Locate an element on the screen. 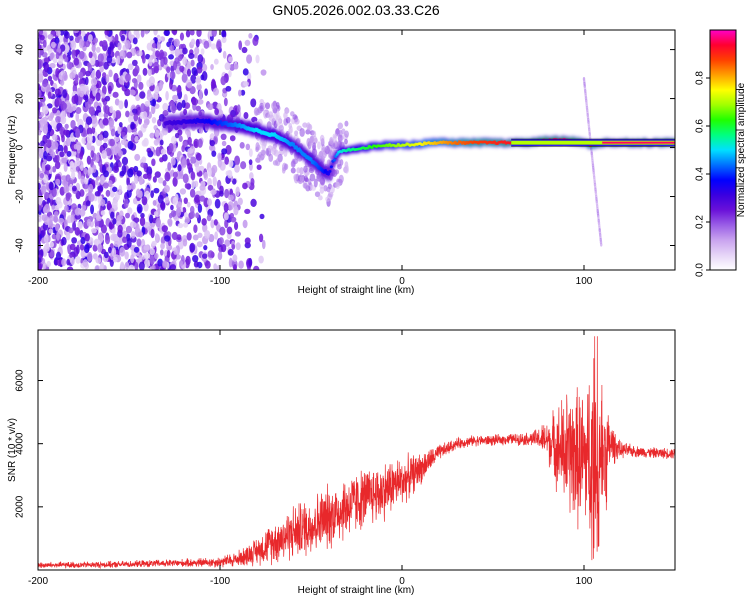 This screenshot has width=750, height=600. colorbar-label: Normalized spectral amplitude is located at coordinates (741, 149).